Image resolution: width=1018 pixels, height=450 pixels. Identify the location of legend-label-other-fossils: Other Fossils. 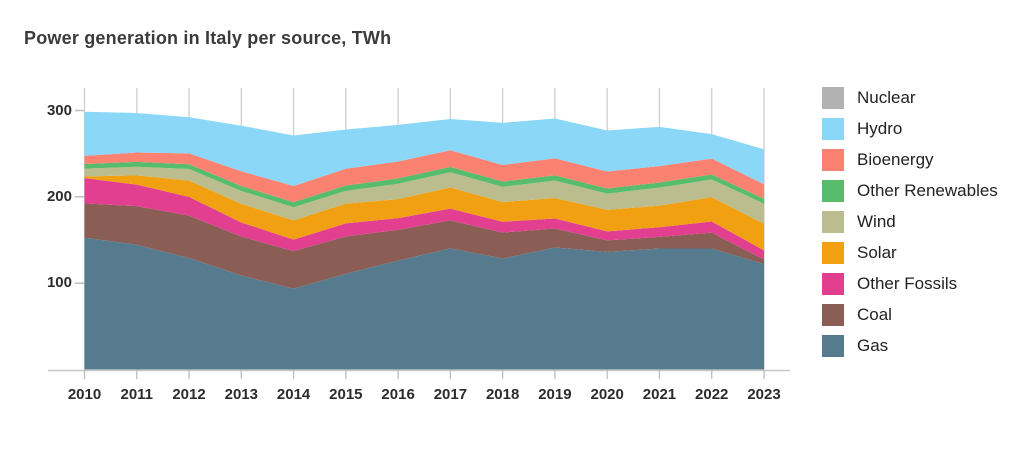
(907, 283).